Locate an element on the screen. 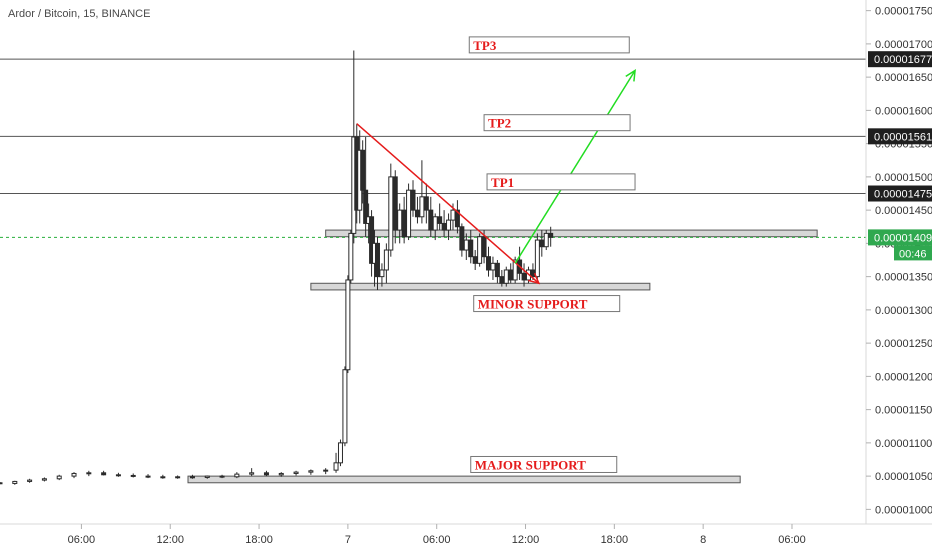  x-axis: 06:00 12:00 18:00 7 06:00 12:00 18:00 8 06:00 is located at coordinates (437, 535).